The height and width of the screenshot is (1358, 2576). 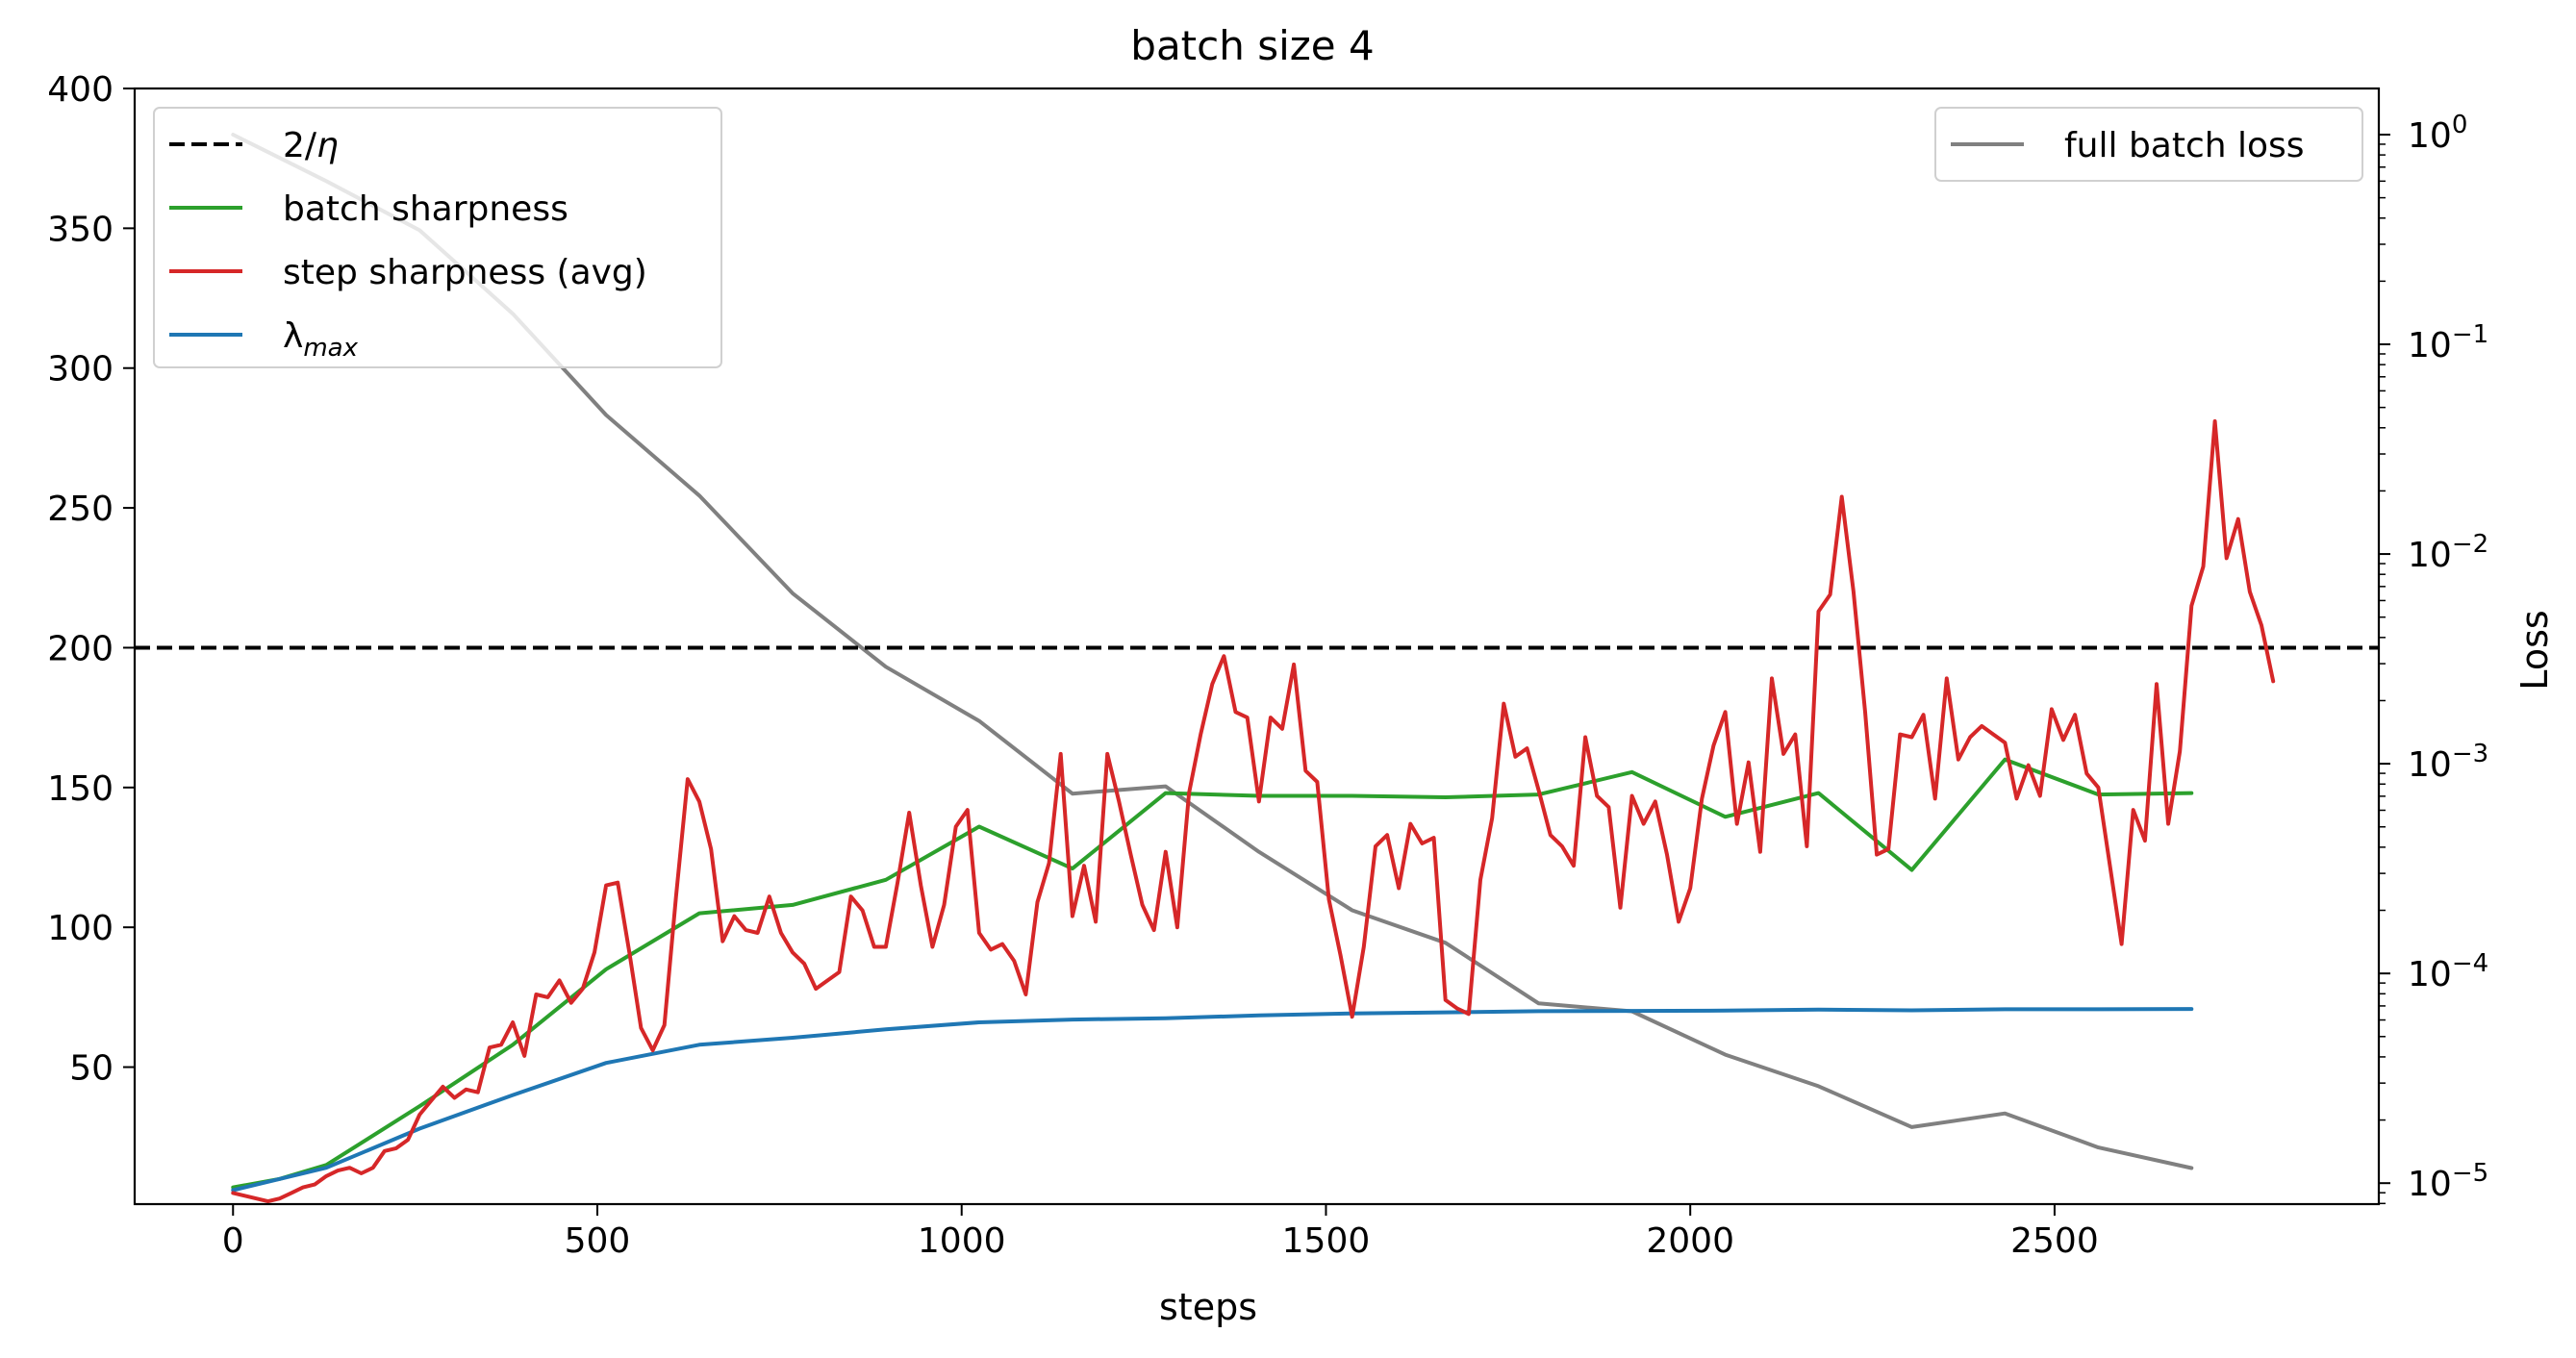 What do you see at coordinates (2437, 133) in the screenshot?
I see `y2-tick-label: 100` at bounding box center [2437, 133].